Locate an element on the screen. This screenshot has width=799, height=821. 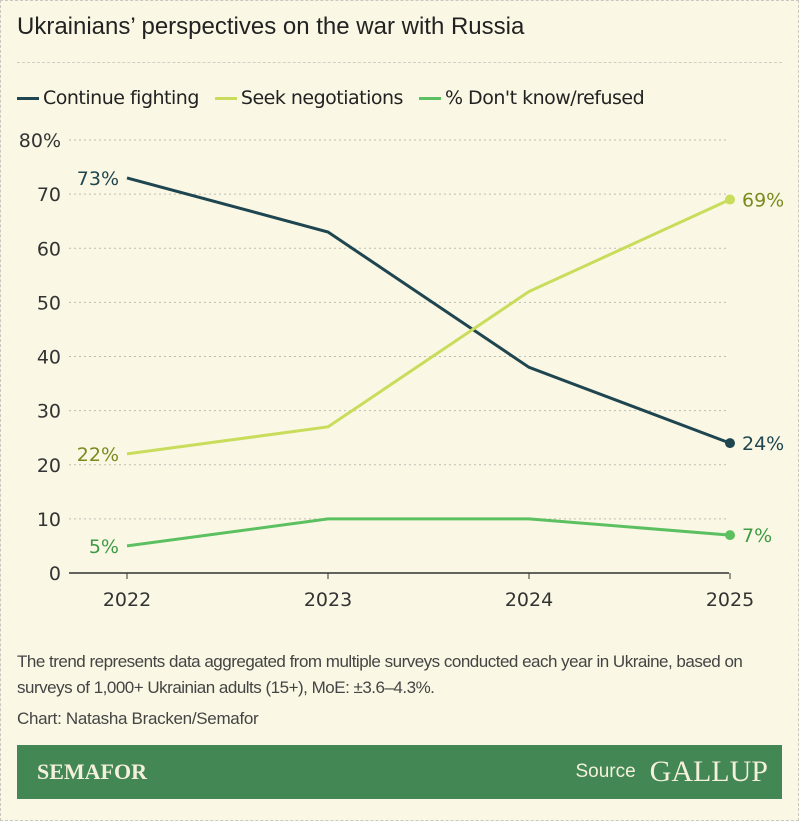
y-tick-label: 80% is located at coordinates (40, 141).